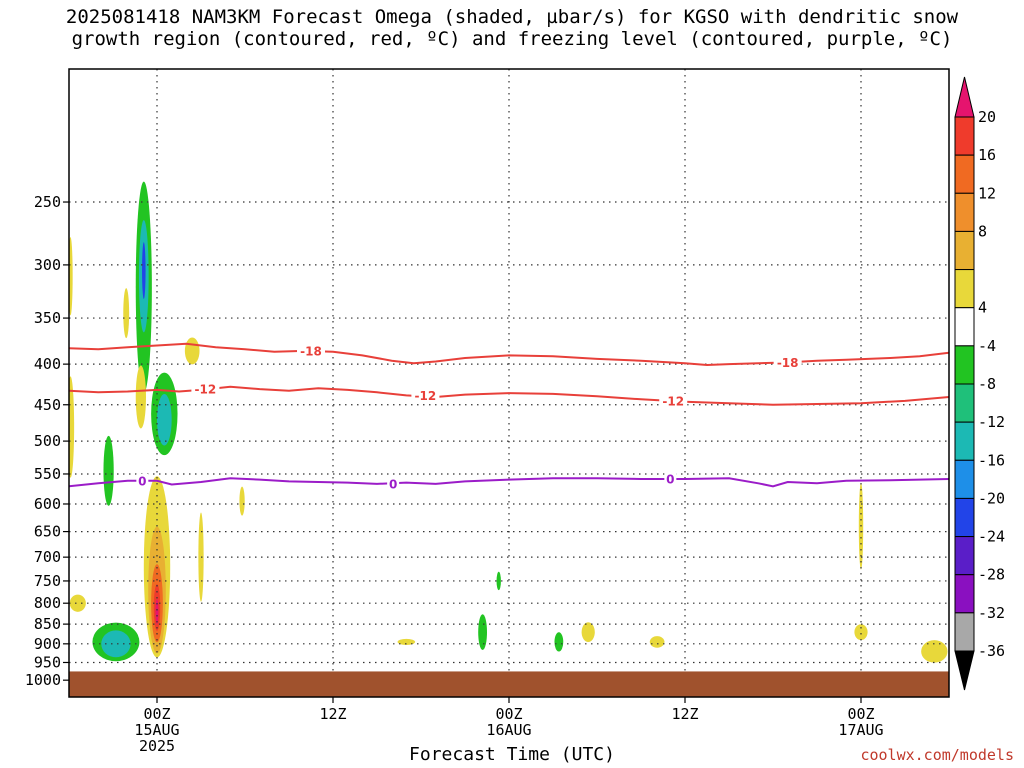 The image size is (1024, 768). Describe the element at coordinates (47, 202) in the screenshot. I see `y-tick-label-250: 250` at that location.